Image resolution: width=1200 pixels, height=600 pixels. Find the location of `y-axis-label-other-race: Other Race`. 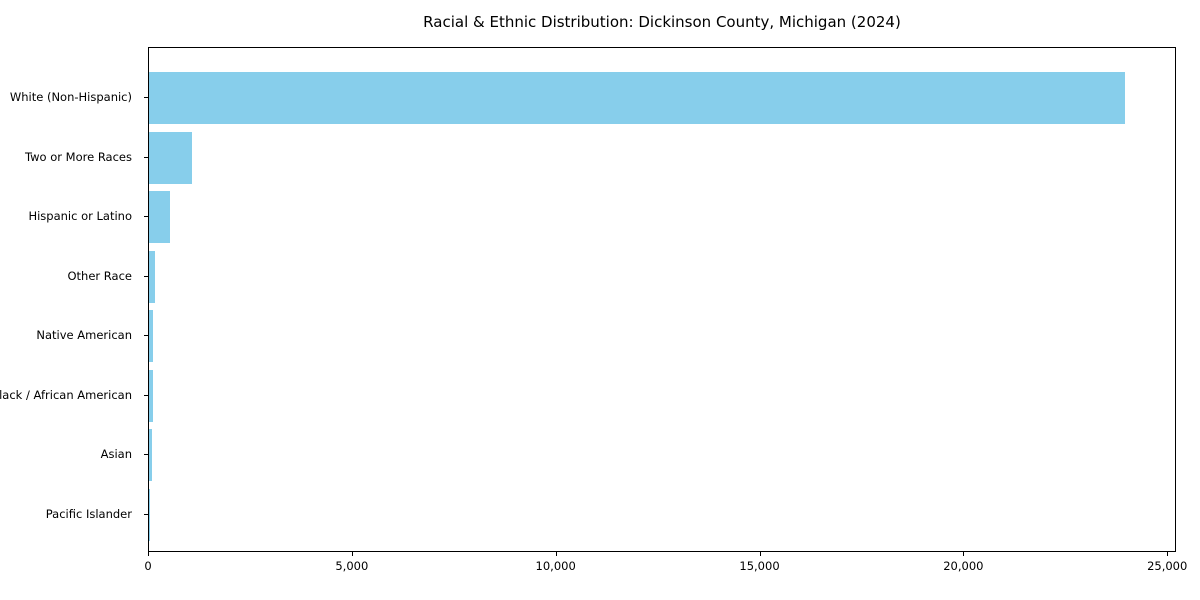

y-axis-label-other-race: Other Race is located at coordinates (100, 275).